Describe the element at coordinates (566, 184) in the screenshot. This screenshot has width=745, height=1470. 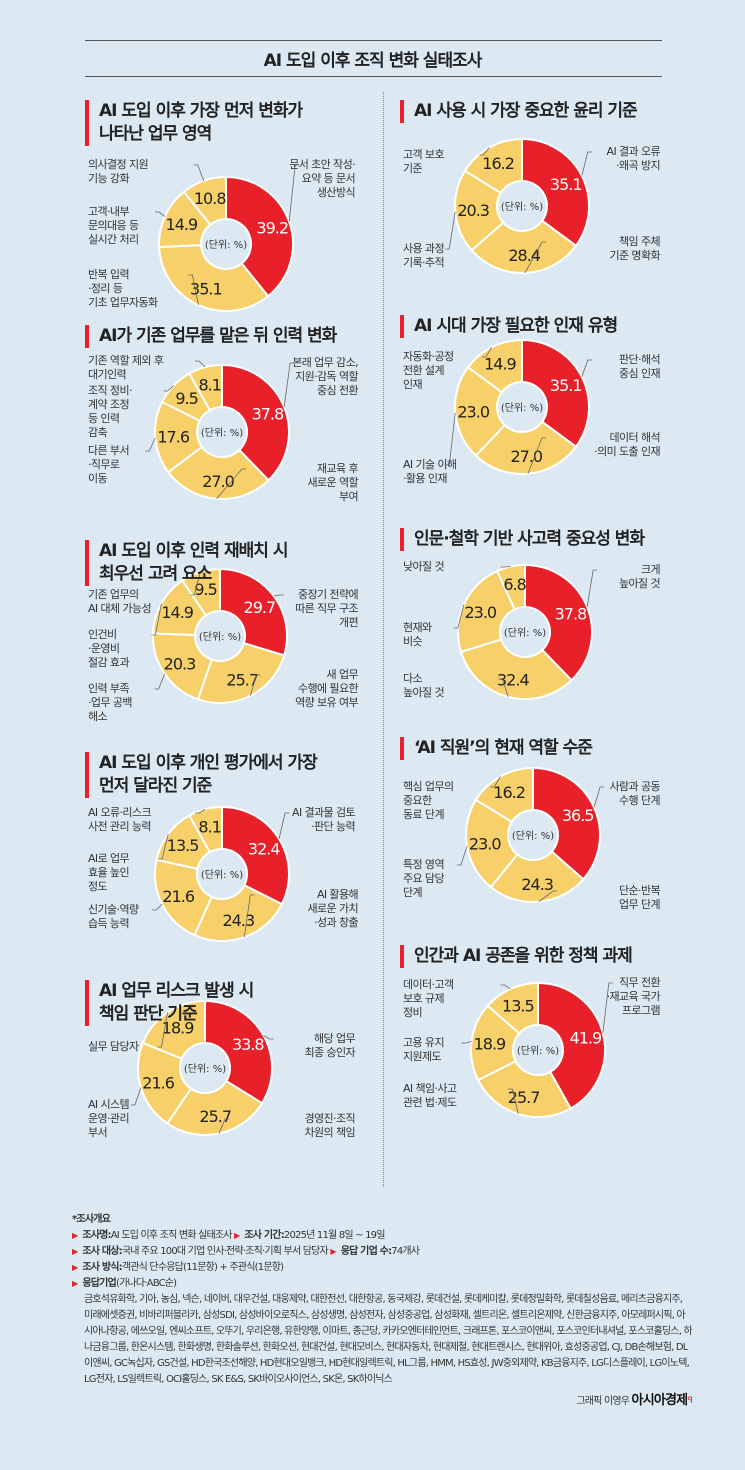
I see `slice-value-label: 35.1` at that location.